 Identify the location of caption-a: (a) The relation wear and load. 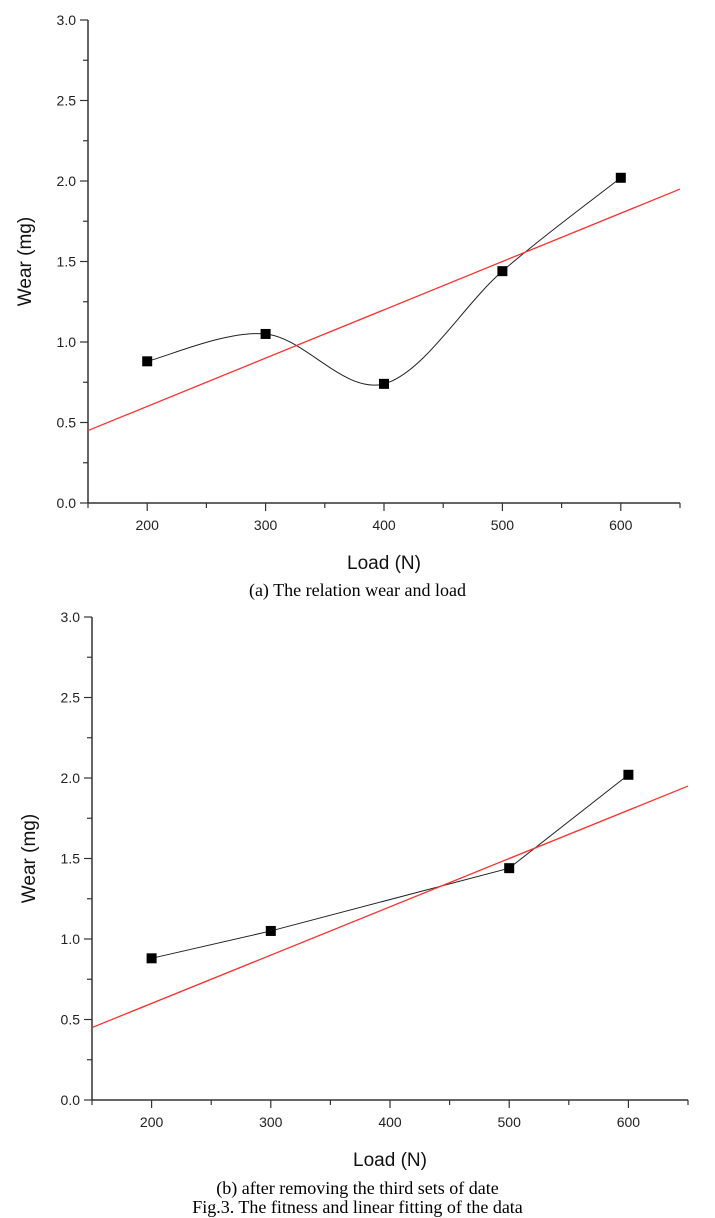
(357, 590).